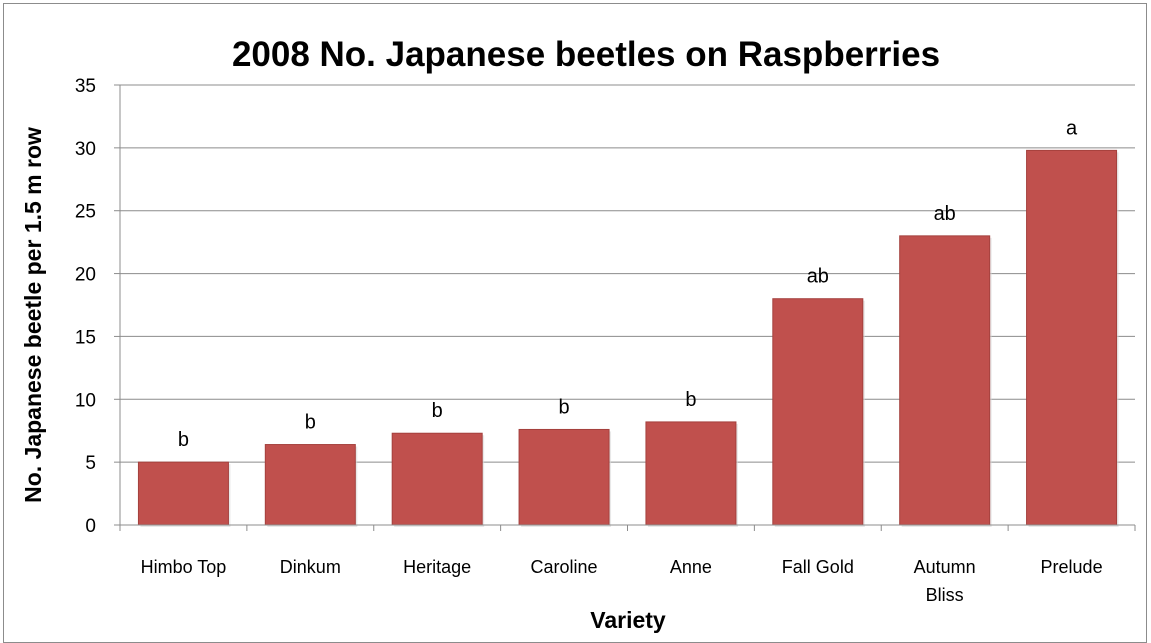 The image size is (1151, 643). What do you see at coordinates (564, 567) in the screenshot?
I see `x-tick-label: Caroline` at bounding box center [564, 567].